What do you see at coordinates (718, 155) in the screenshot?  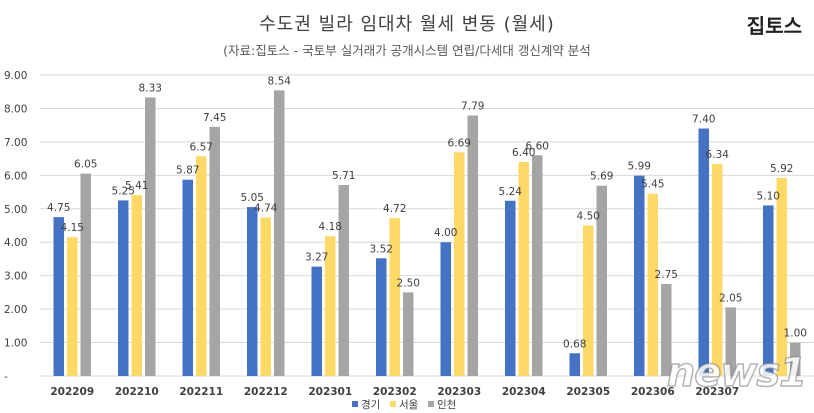 I see `data-label: 6.34` at bounding box center [718, 155].